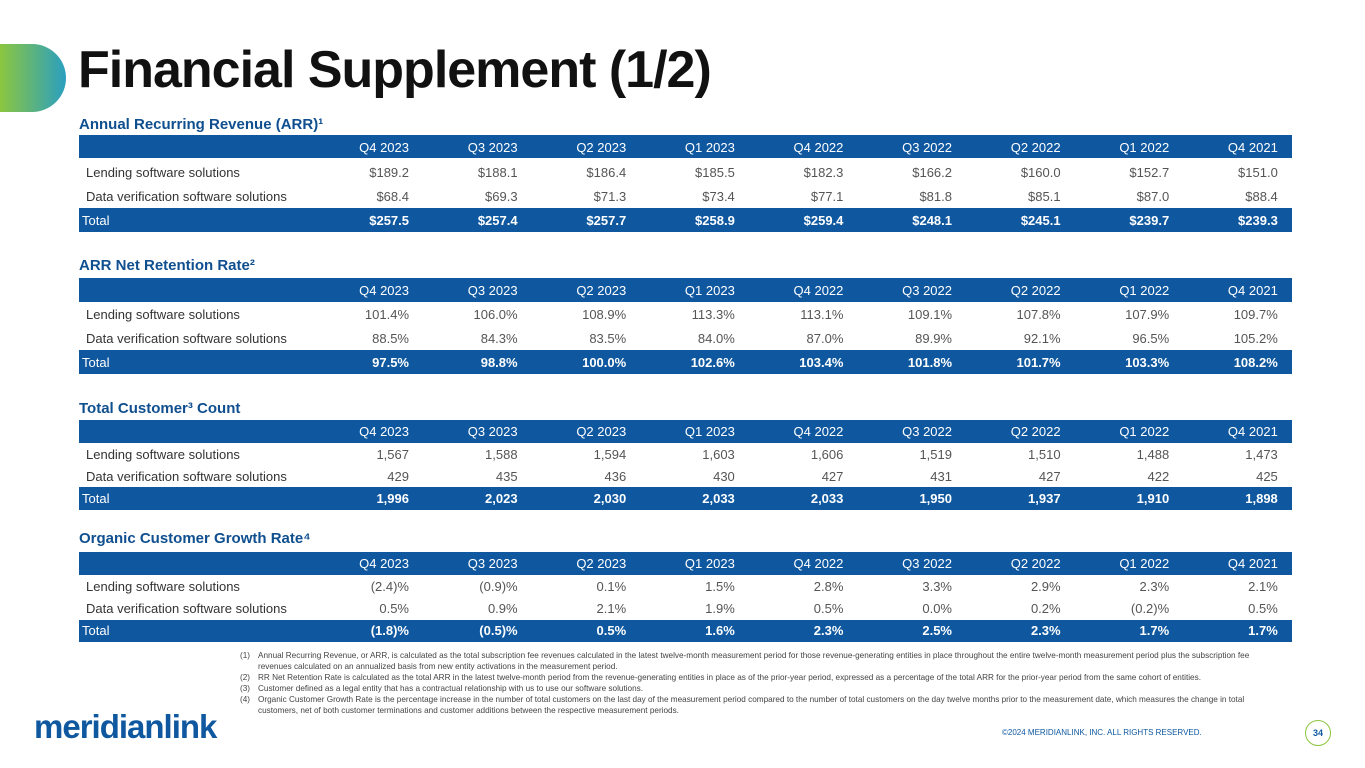  Describe the element at coordinates (821, 362) in the screenshot. I see `value: 103.4%` at that location.